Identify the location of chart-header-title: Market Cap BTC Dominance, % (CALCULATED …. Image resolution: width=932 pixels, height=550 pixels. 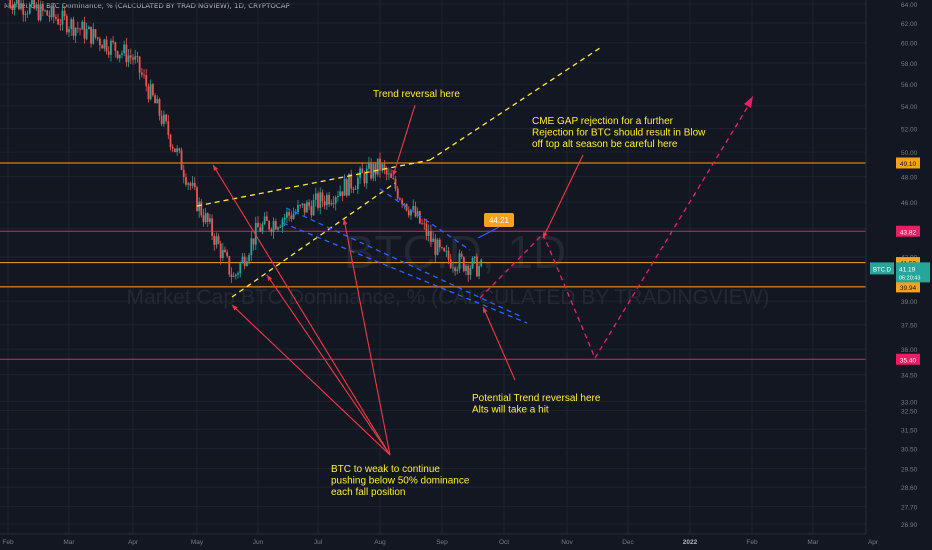
(147, 6).